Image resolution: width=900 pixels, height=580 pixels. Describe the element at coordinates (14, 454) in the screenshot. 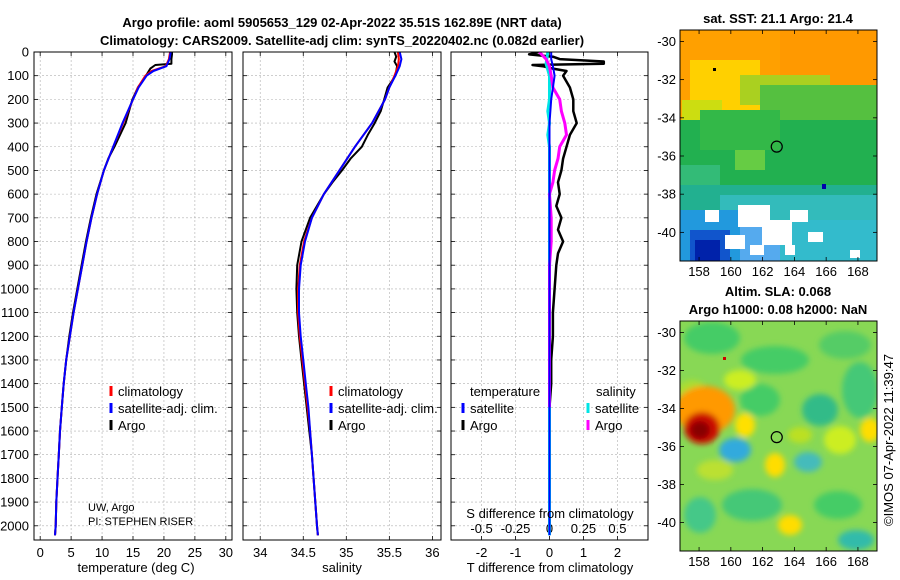

I see `depth-tick-label: 1700` at that location.